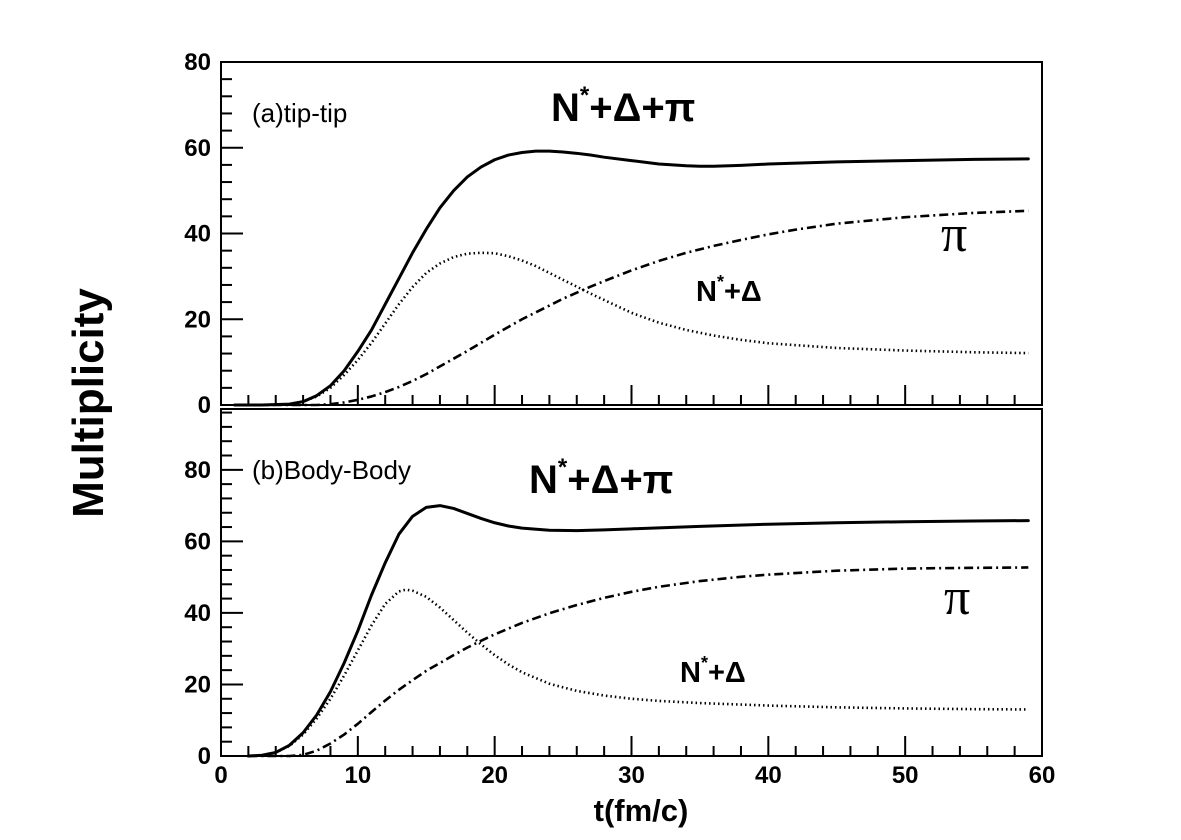 Image resolution: width=1181 pixels, height=840 pixels. What do you see at coordinates (197, 62) in the screenshot?
I see `panel-a-y-tick-label: 80` at bounding box center [197, 62].